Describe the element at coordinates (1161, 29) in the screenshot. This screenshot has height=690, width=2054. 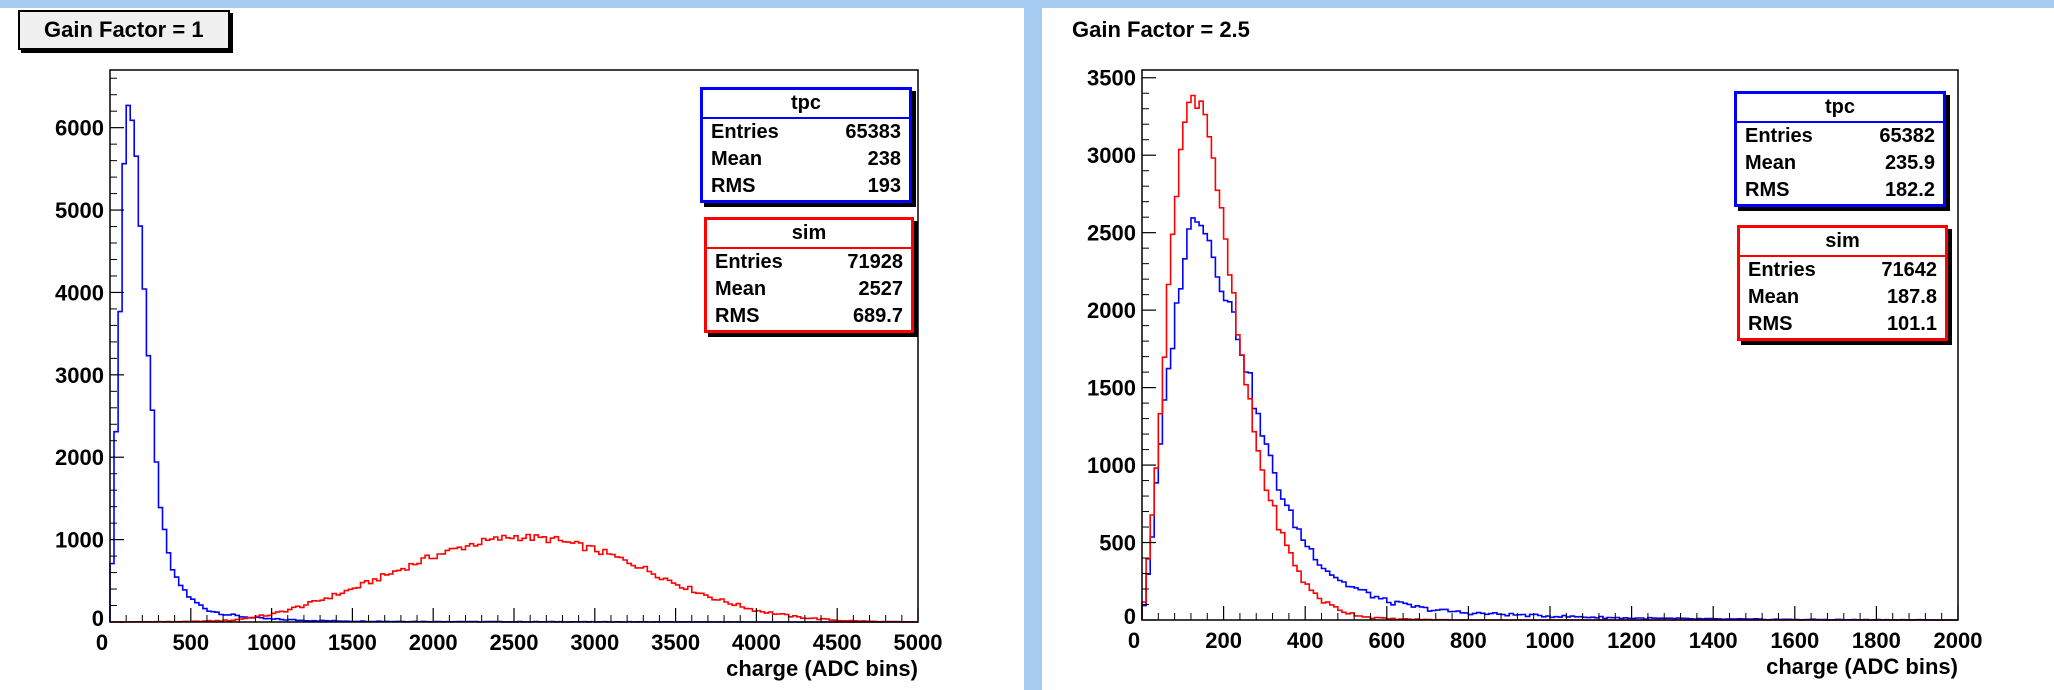
I see `right-pad-title: Gain Factor = 2.5` at that location.